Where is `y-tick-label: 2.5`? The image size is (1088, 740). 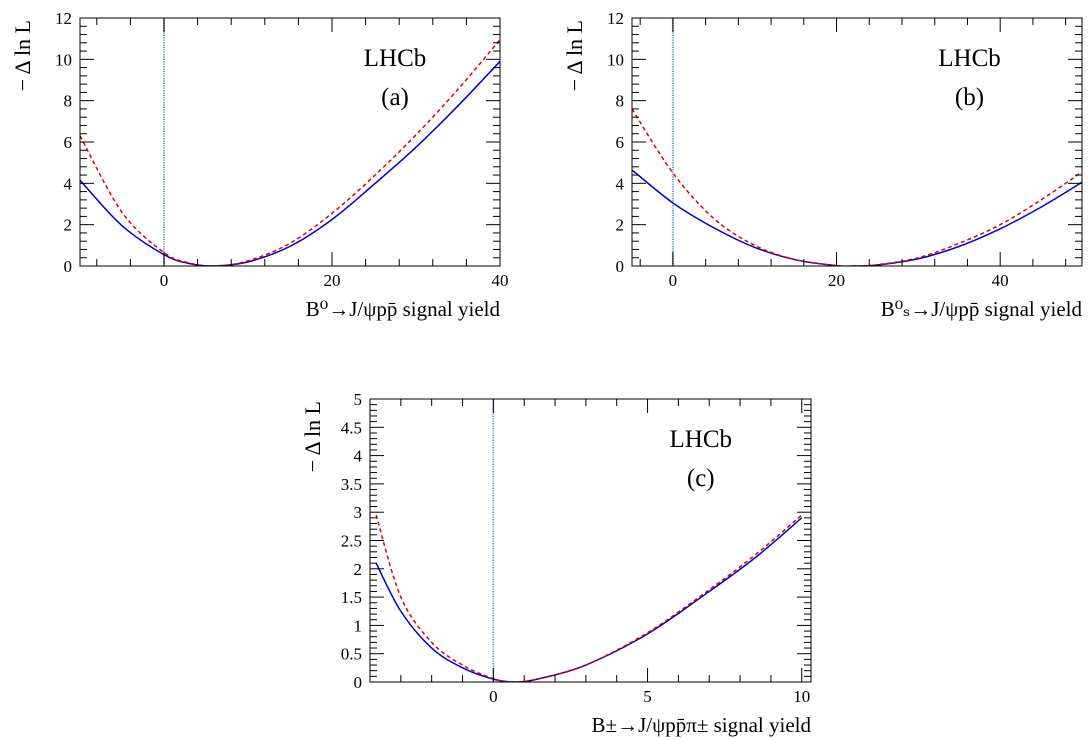 y-tick-label: 2.5 is located at coordinates (351, 541).